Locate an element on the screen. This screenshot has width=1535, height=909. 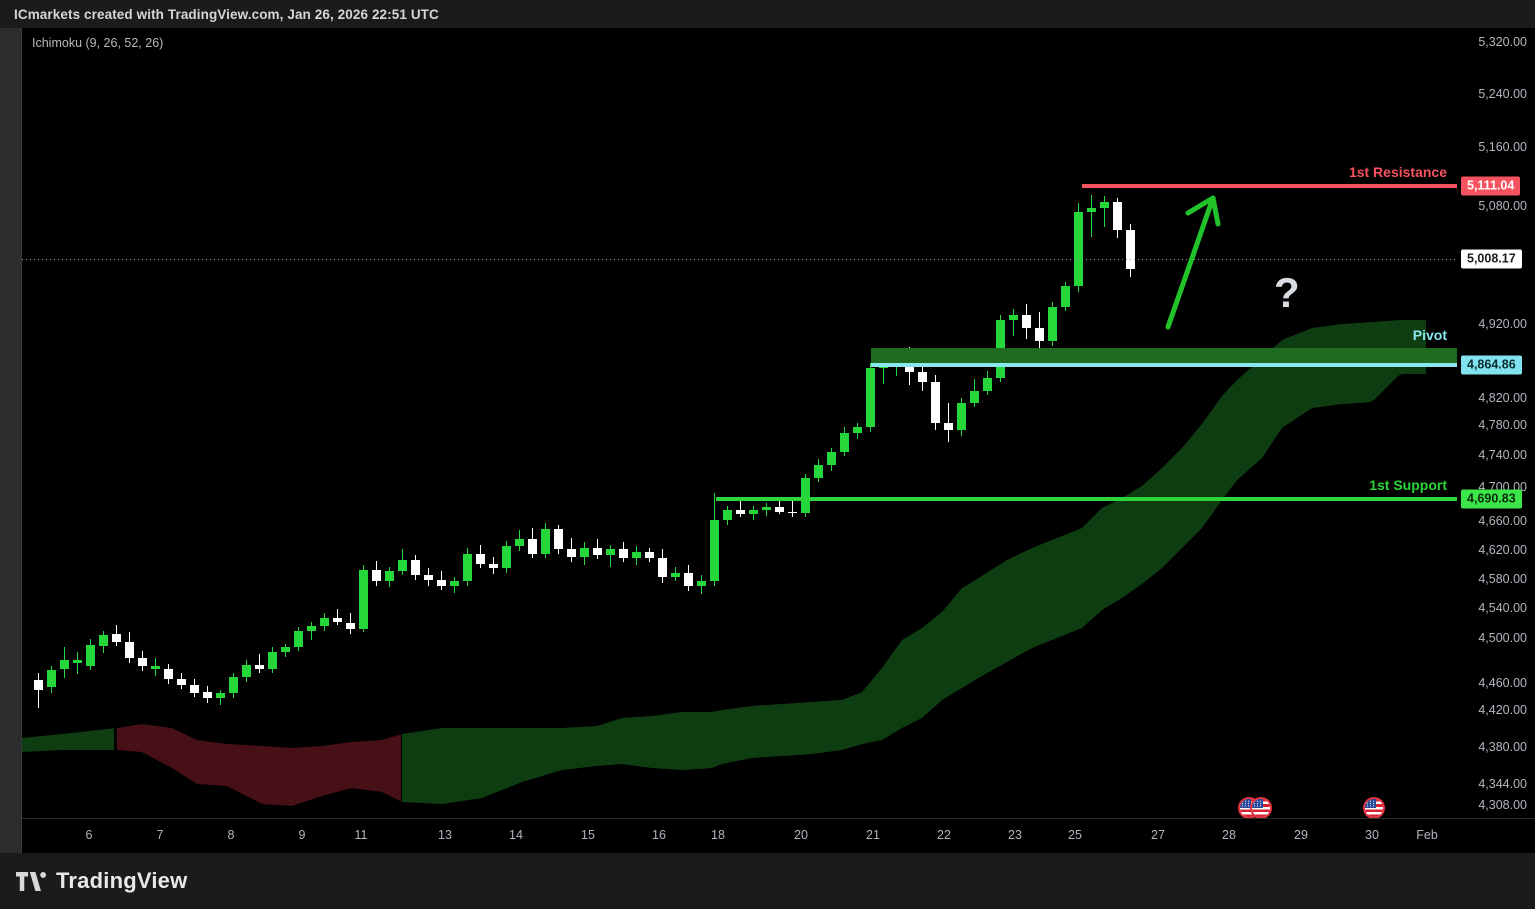
pivot-tag: 4,864.86 is located at coordinates (1491, 365).